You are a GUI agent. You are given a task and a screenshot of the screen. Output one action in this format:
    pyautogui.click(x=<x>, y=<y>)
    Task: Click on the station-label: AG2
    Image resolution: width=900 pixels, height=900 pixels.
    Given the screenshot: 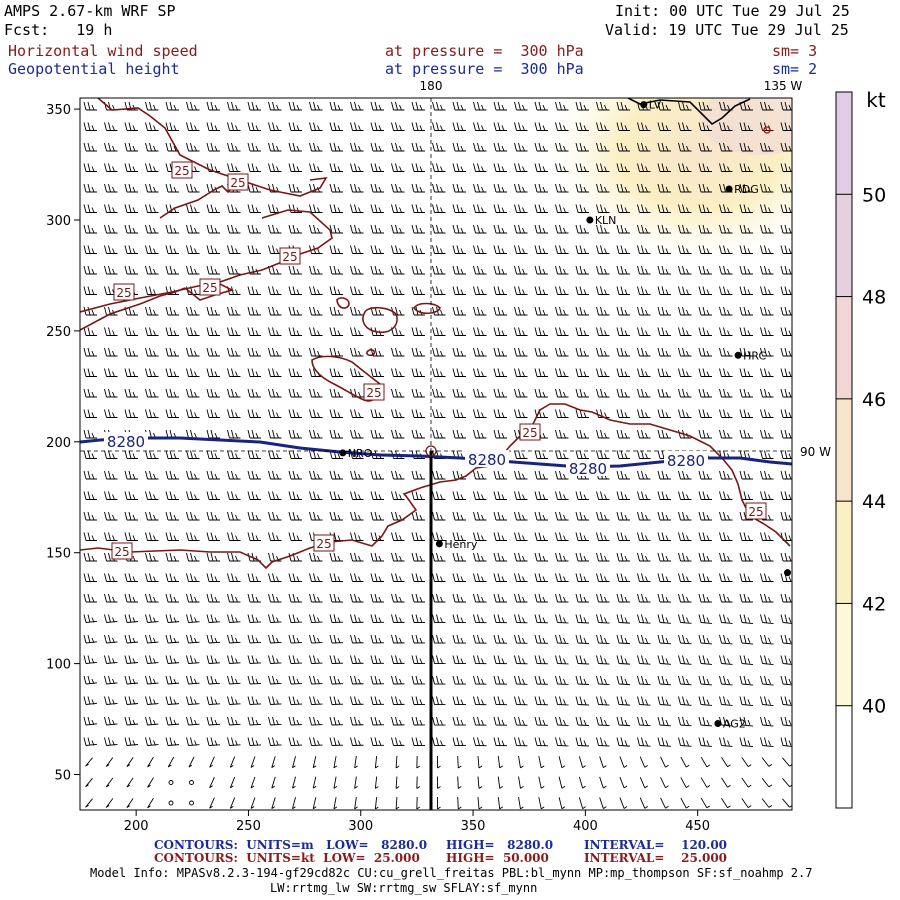 What is the action you would take?
    pyautogui.click(x=734, y=723)
    